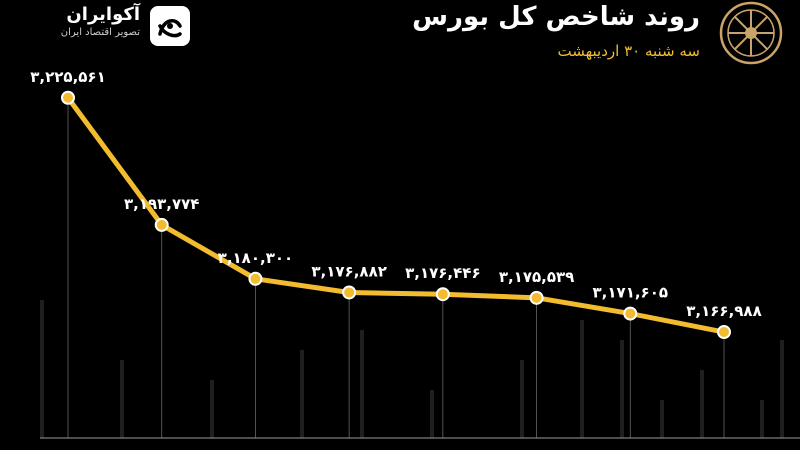 The height and width of the screenshot is (450, 800). Describe the element at coordinates (255, 258) in the screenshot. I see `data-label: ۳,۱۸۰,۳۰۰` at that location.